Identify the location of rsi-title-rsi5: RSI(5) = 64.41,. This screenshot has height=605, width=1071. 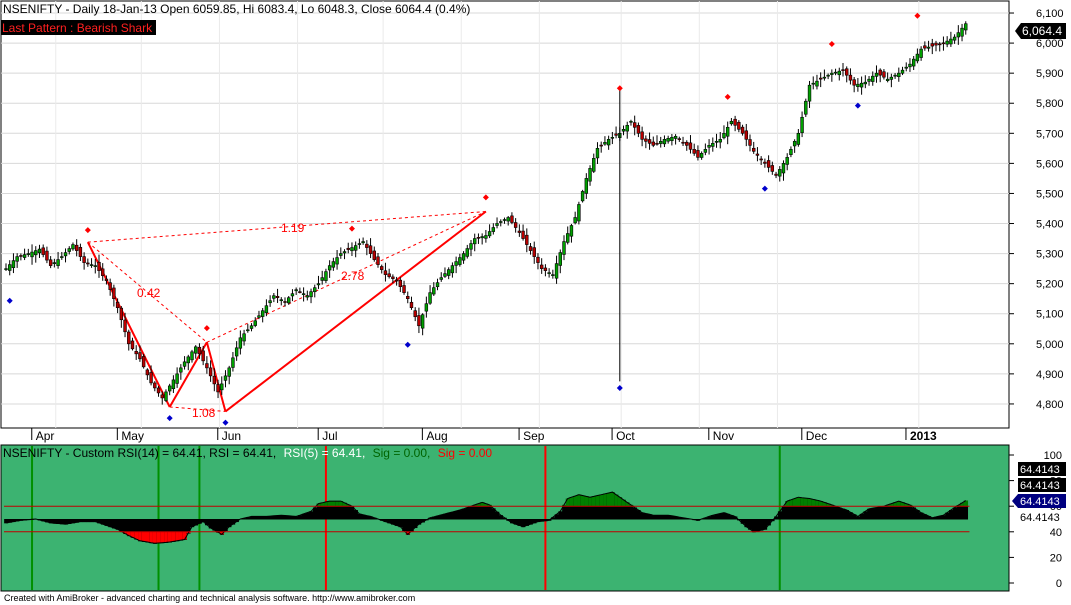
(325, 453).